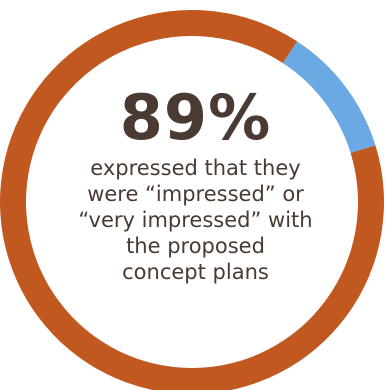 The image size is (391, 390). Describe the element at coordinates (329, 97) in the screenshot. I see `donut-slice-minor` at that location.